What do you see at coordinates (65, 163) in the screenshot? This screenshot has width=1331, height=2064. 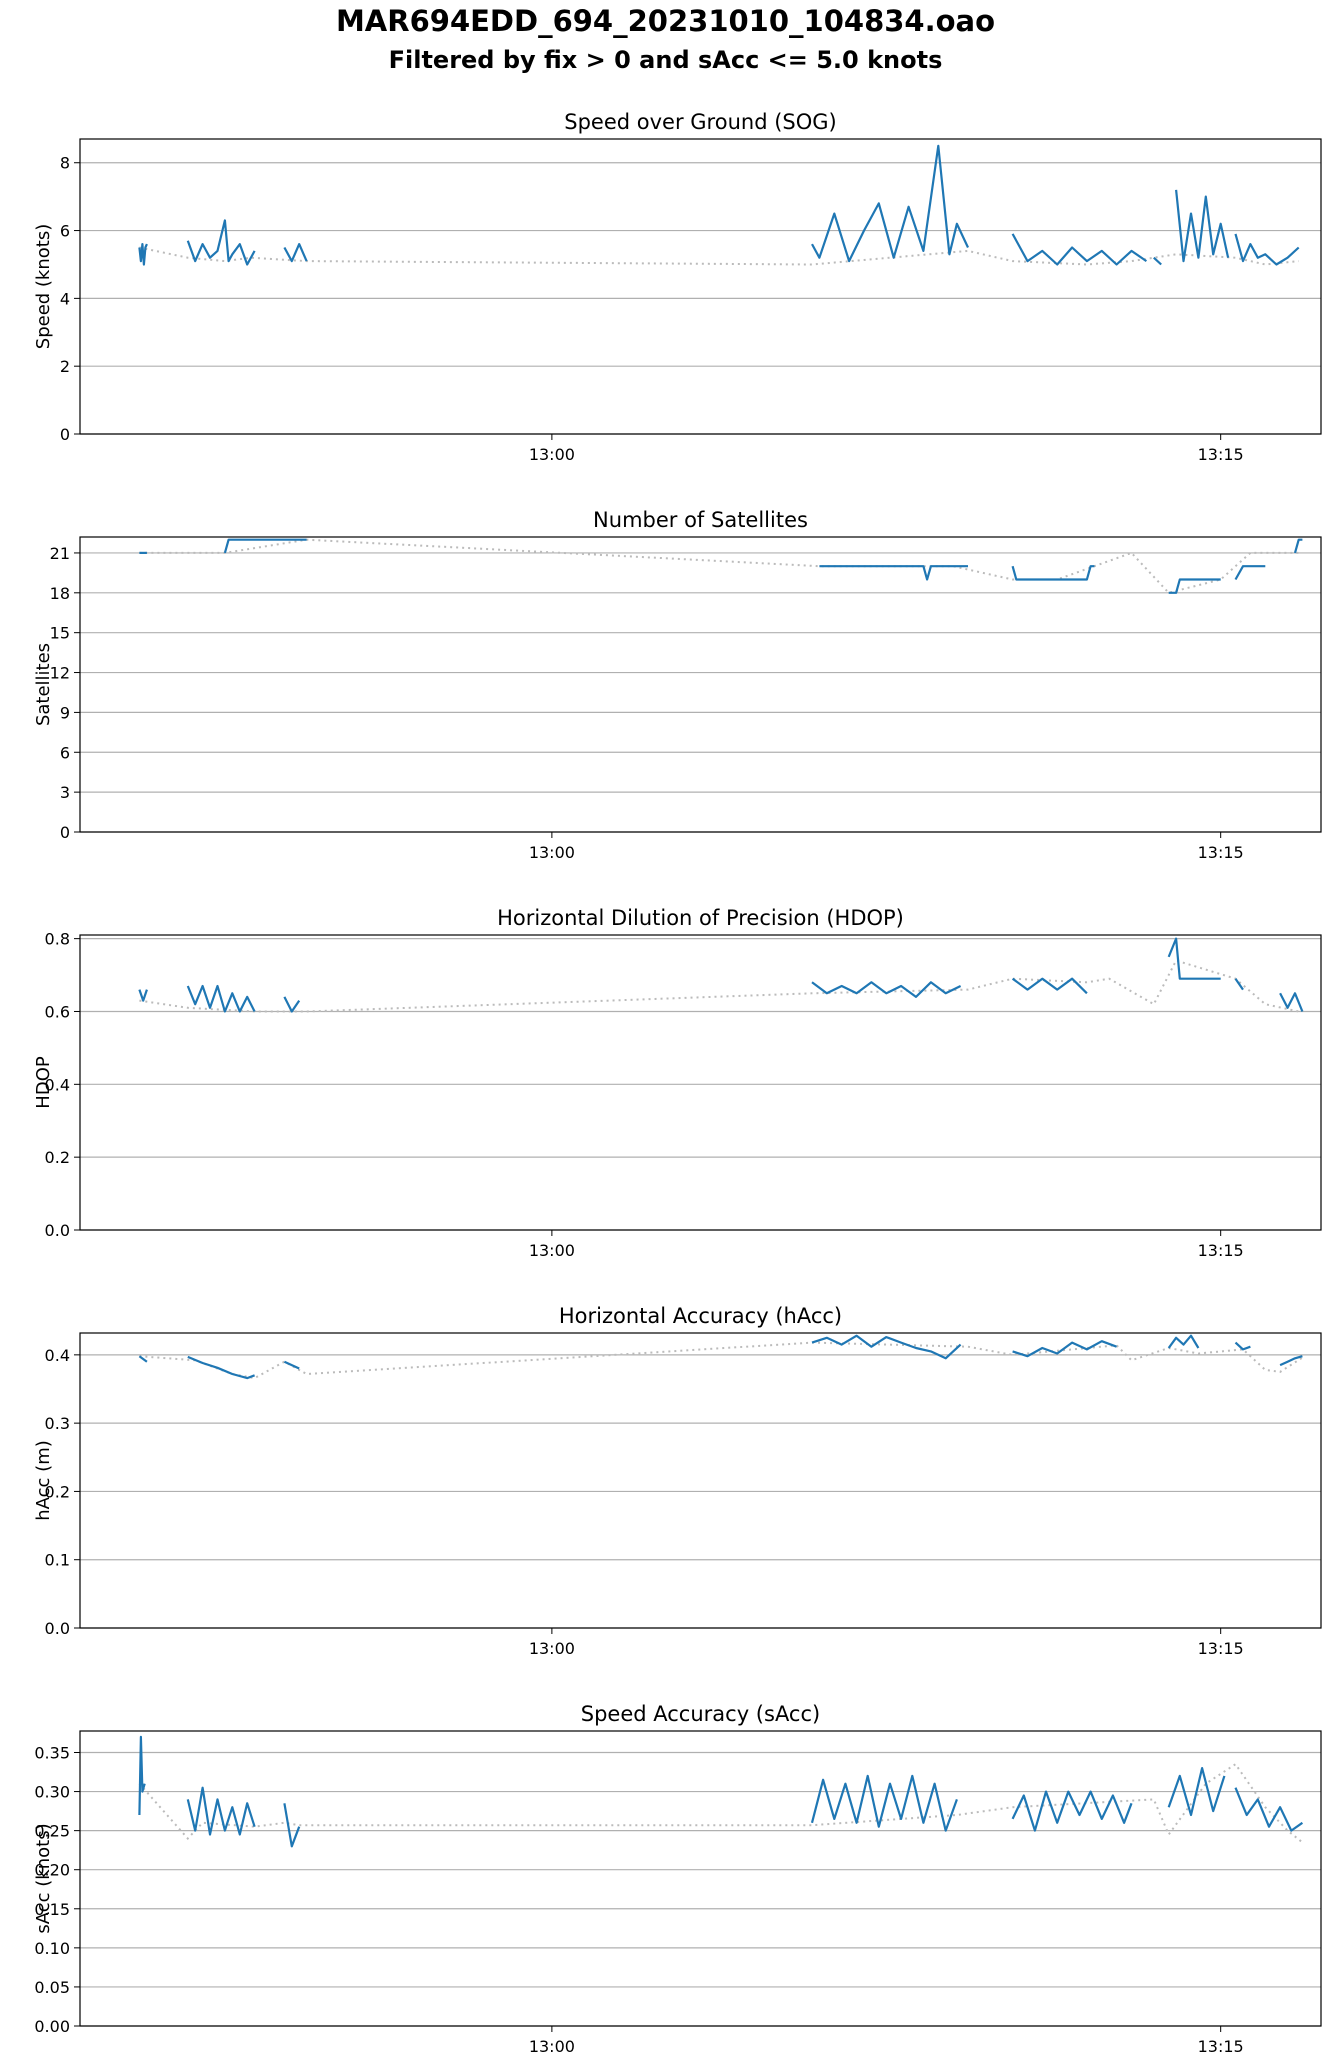 I see `y-tick-label: 8` at bounding box center [65, 163].